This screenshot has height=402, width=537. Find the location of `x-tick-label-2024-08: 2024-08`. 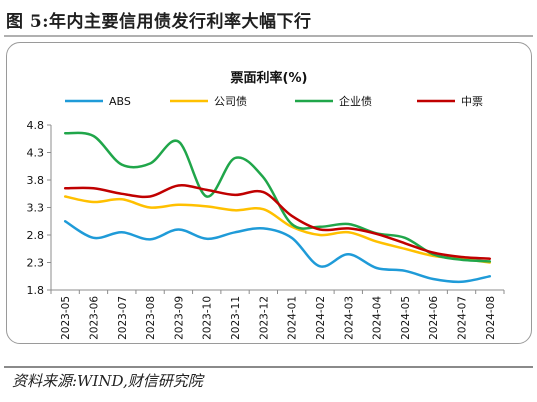

x-tick-label-2024-08: 2024-08 is located at coordinates (491, 318).